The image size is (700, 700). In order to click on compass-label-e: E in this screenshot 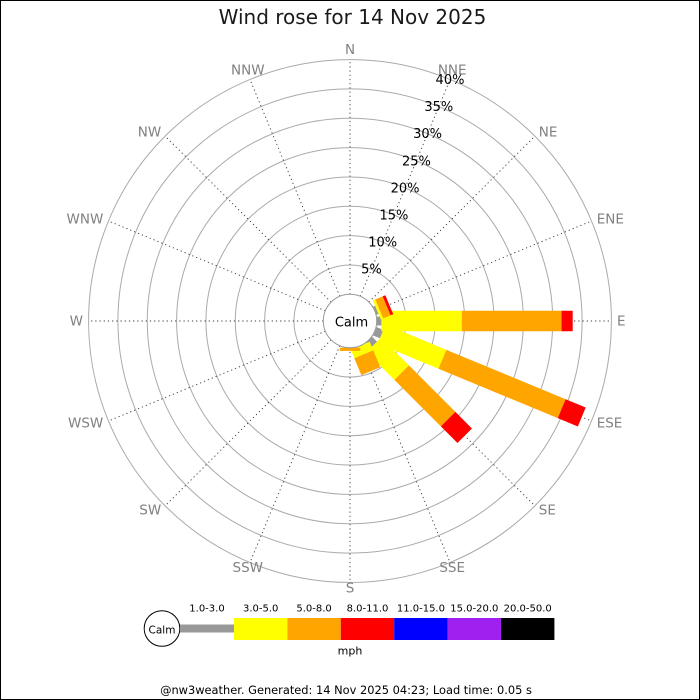, I will do `click(621, 322)`.